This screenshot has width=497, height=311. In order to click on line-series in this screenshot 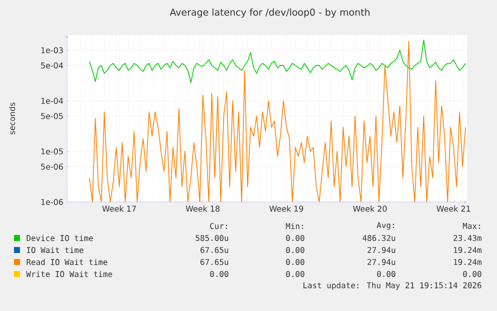, I will do `click(277, 61)`.